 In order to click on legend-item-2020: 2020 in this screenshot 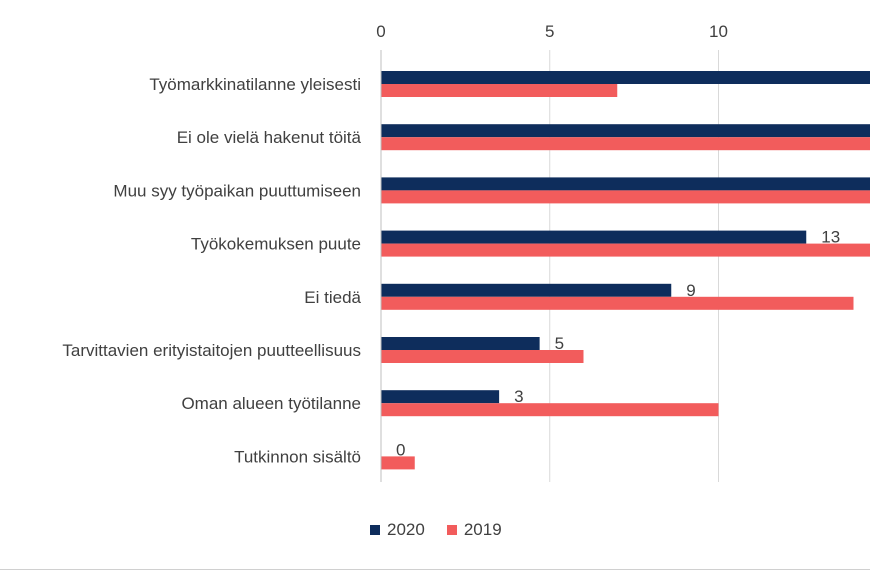, I will do `click(397, 530)`.